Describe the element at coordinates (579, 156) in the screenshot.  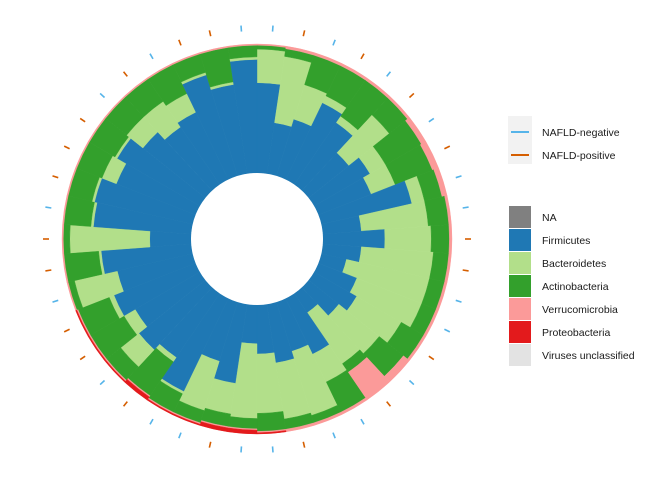
I see `legend-label-positive: NAFLD-positive` at that location.